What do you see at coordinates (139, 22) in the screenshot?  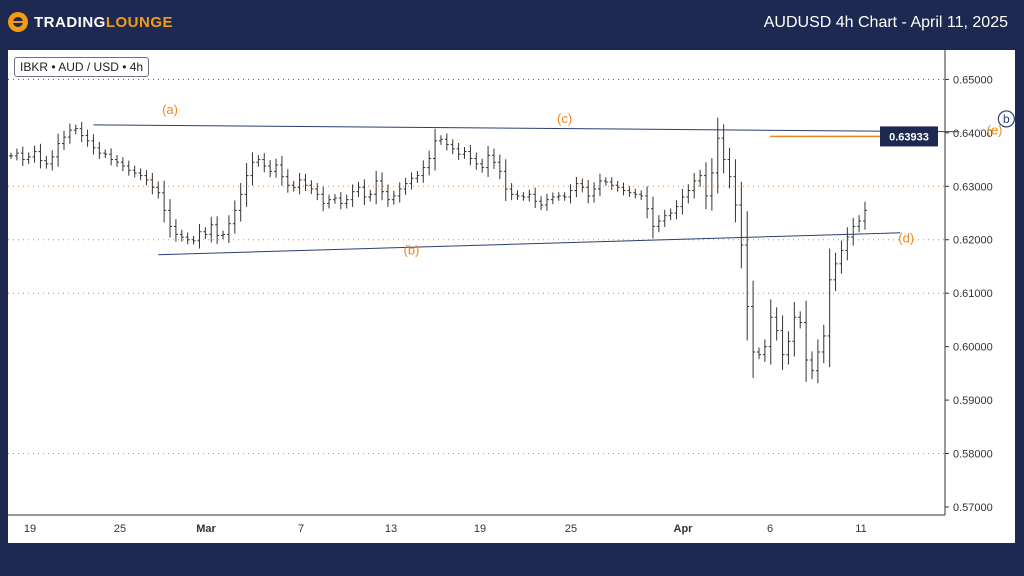 I see `logo-word-2: LOUNGE` at bounding box center [139, 22].